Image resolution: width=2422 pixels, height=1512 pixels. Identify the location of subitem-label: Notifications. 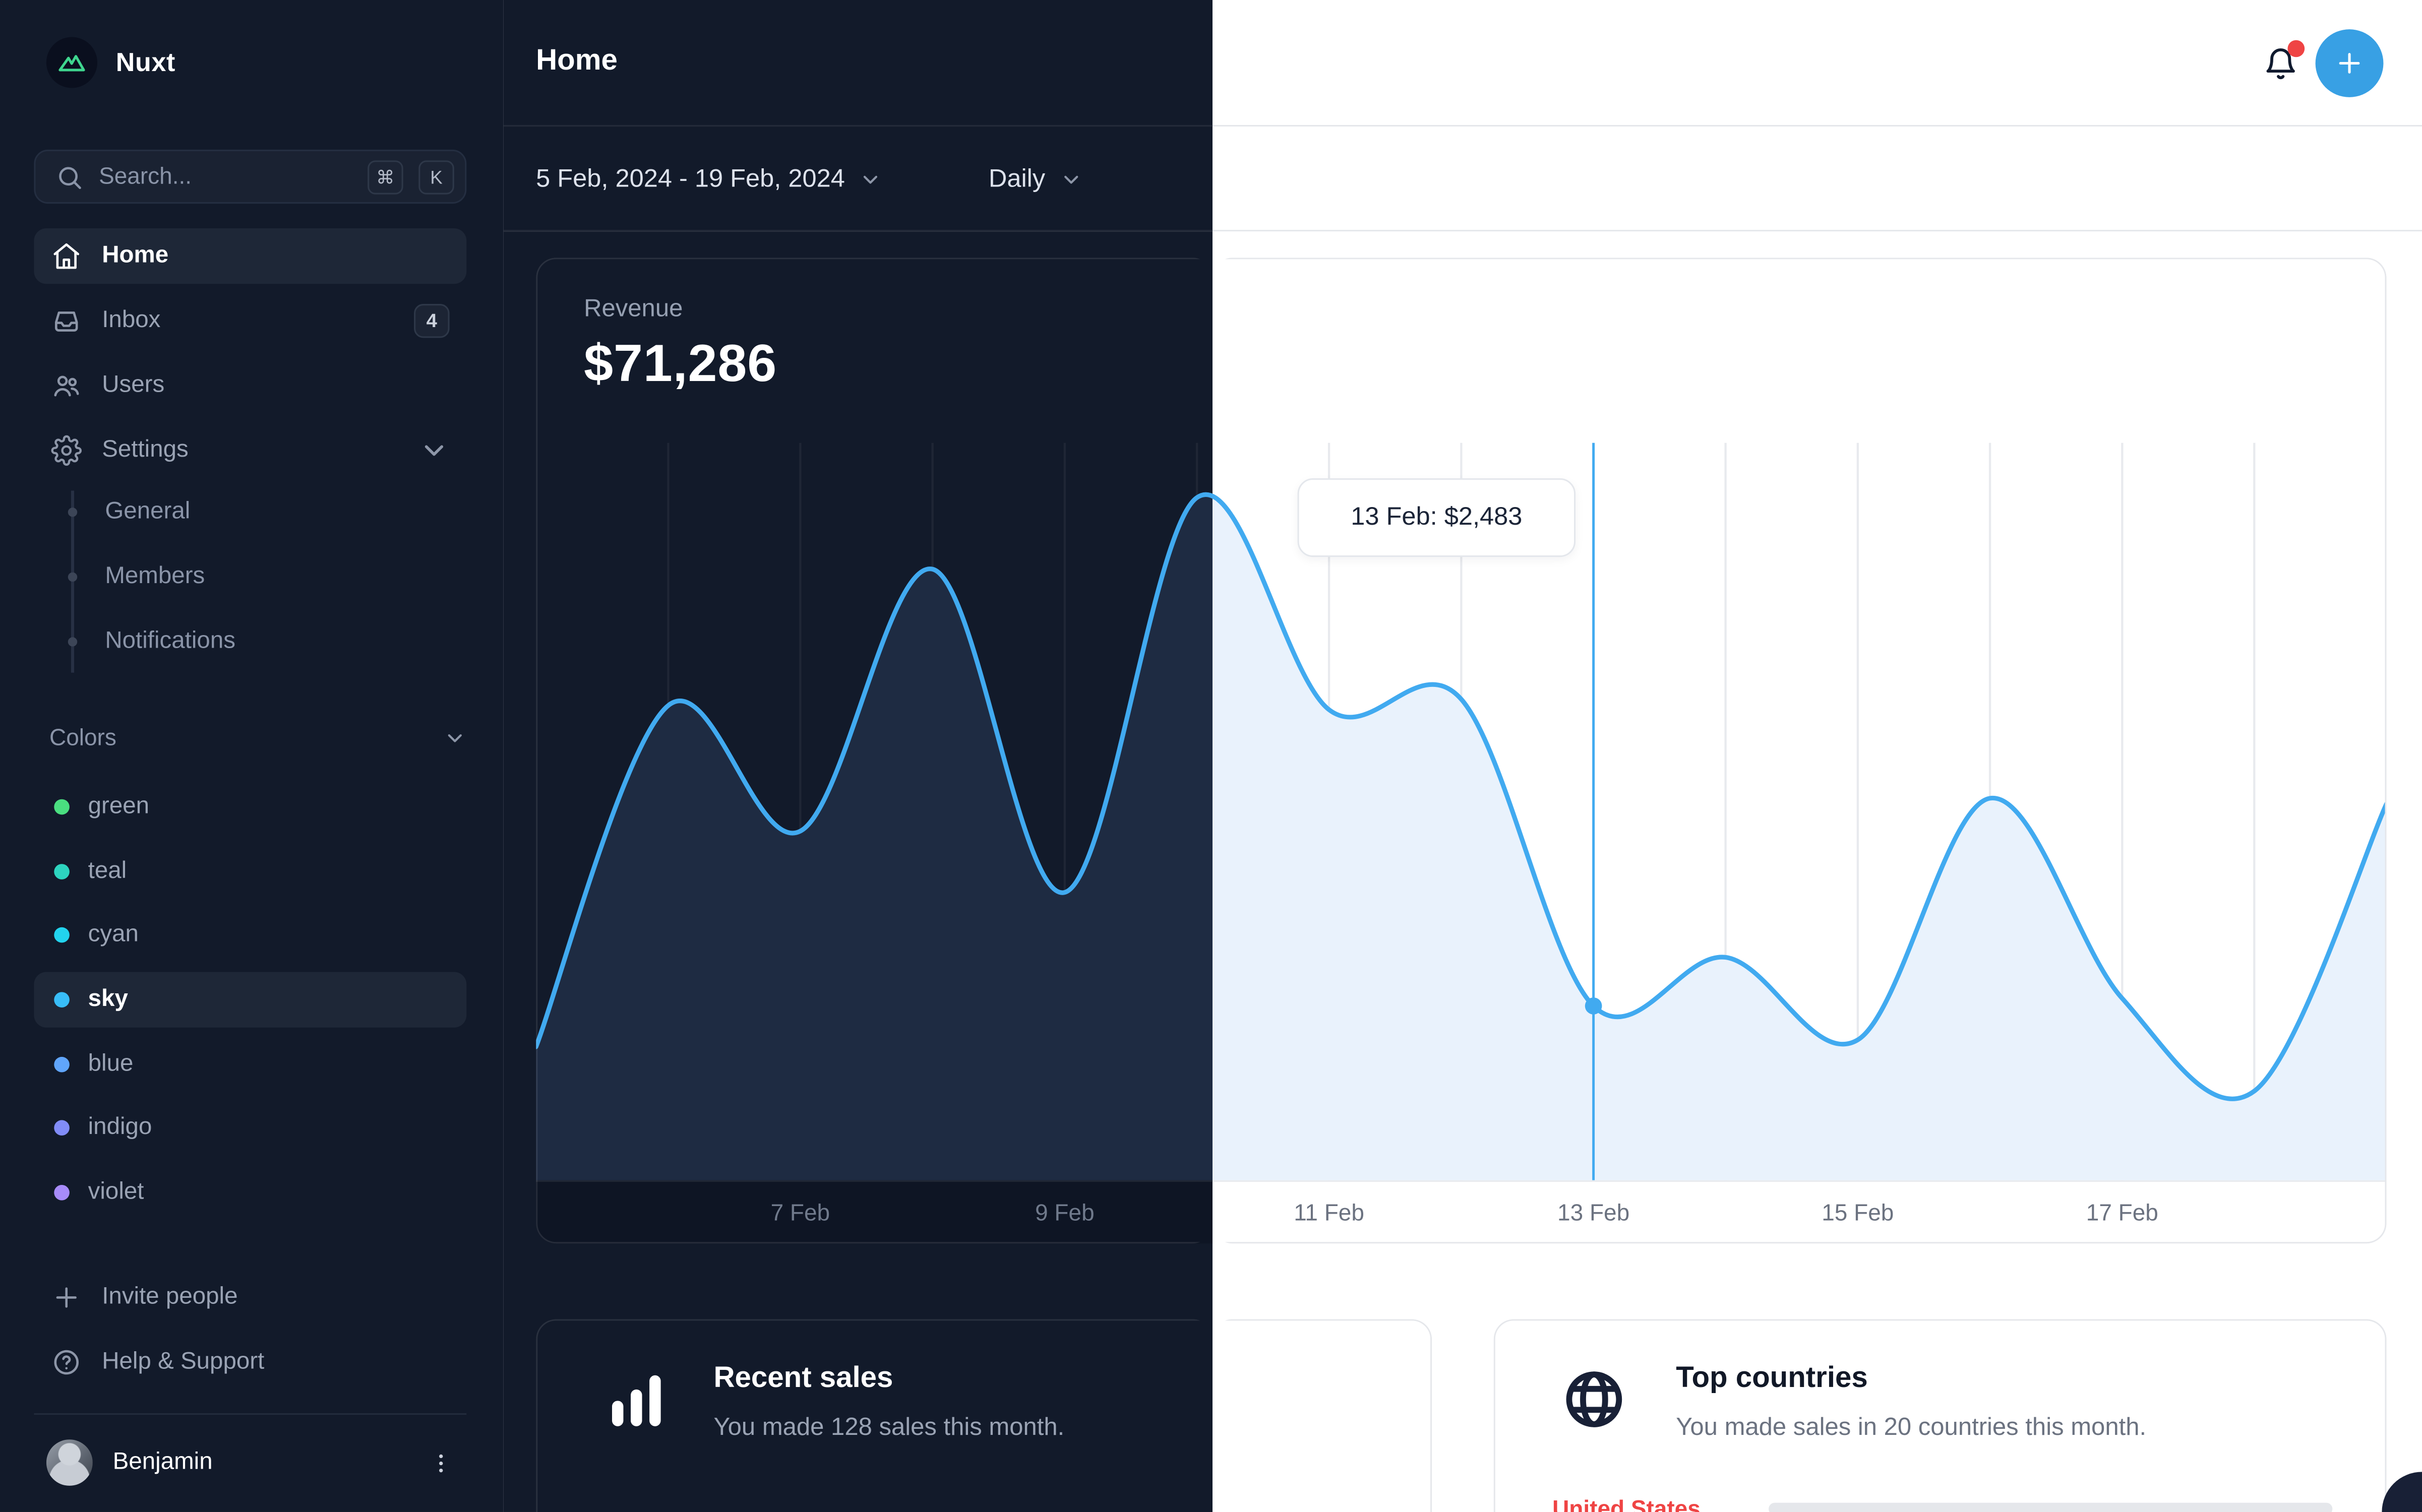
(170, 640).